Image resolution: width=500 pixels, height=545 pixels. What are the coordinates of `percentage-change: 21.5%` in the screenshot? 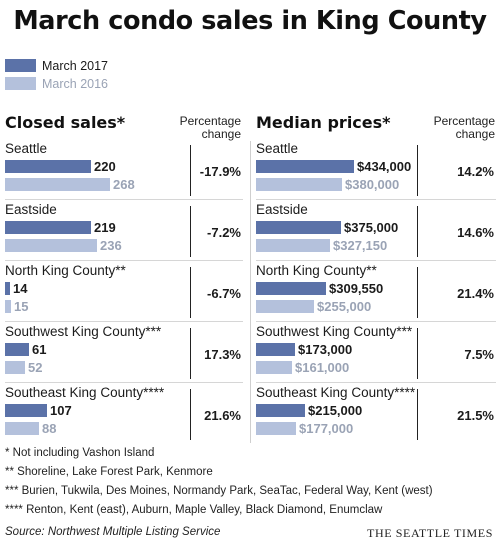 It's located at (475, 415).